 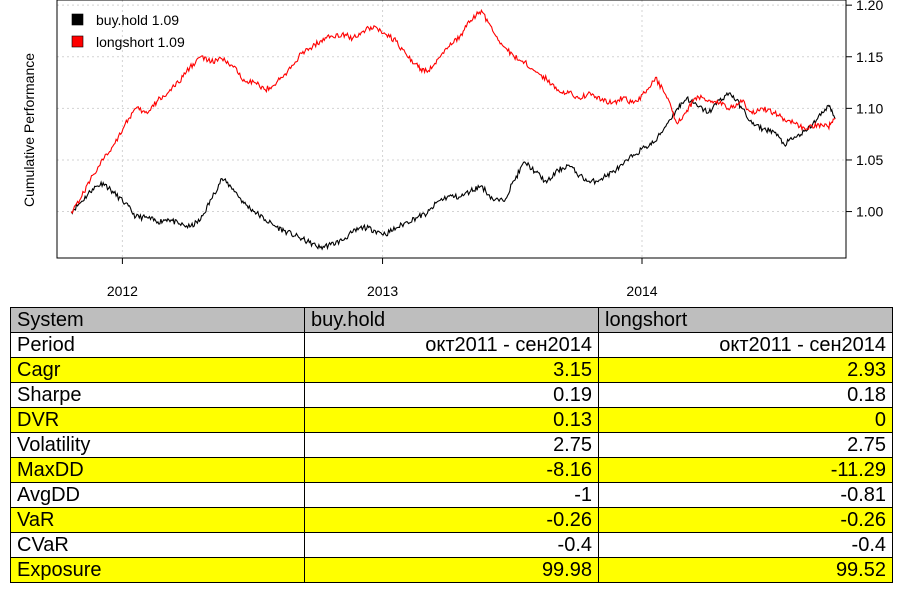 What do you see at coordinates (157, 345) in the screenshot?
I see `metric-label: Period` at bounding box center [157, 345].